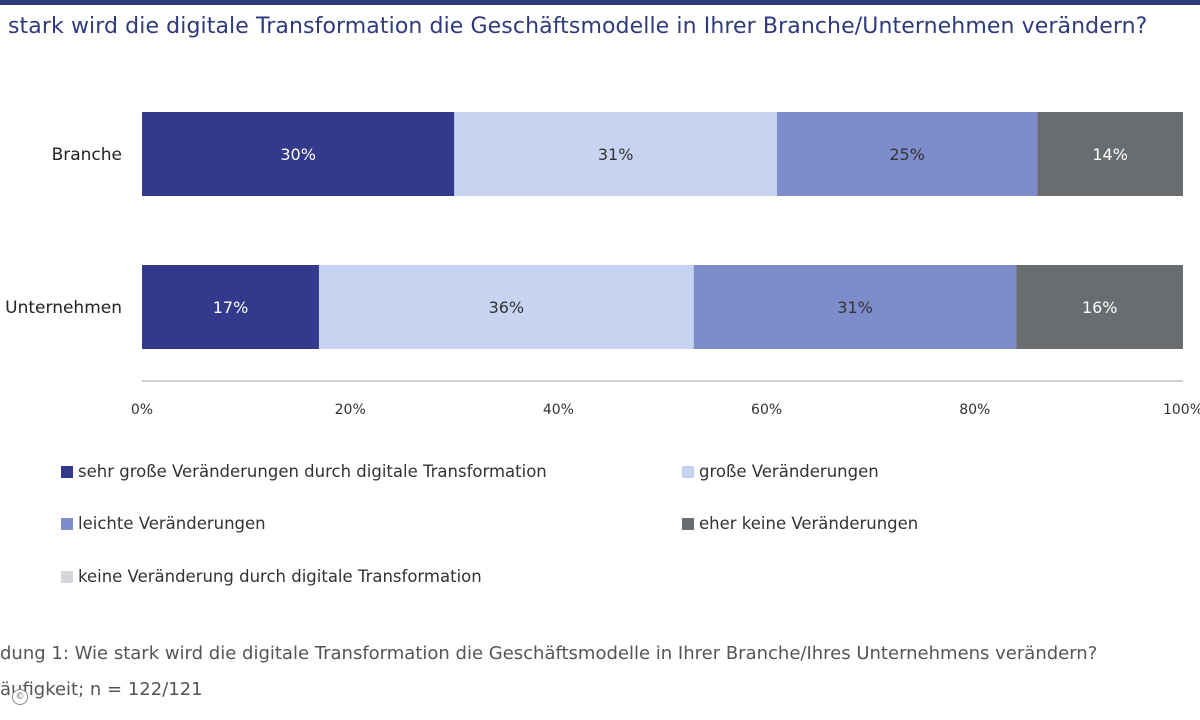  What do you see at coordinates (600, 2) in the screenshot?
I see `top-rule` at bounding box center [600, 2].